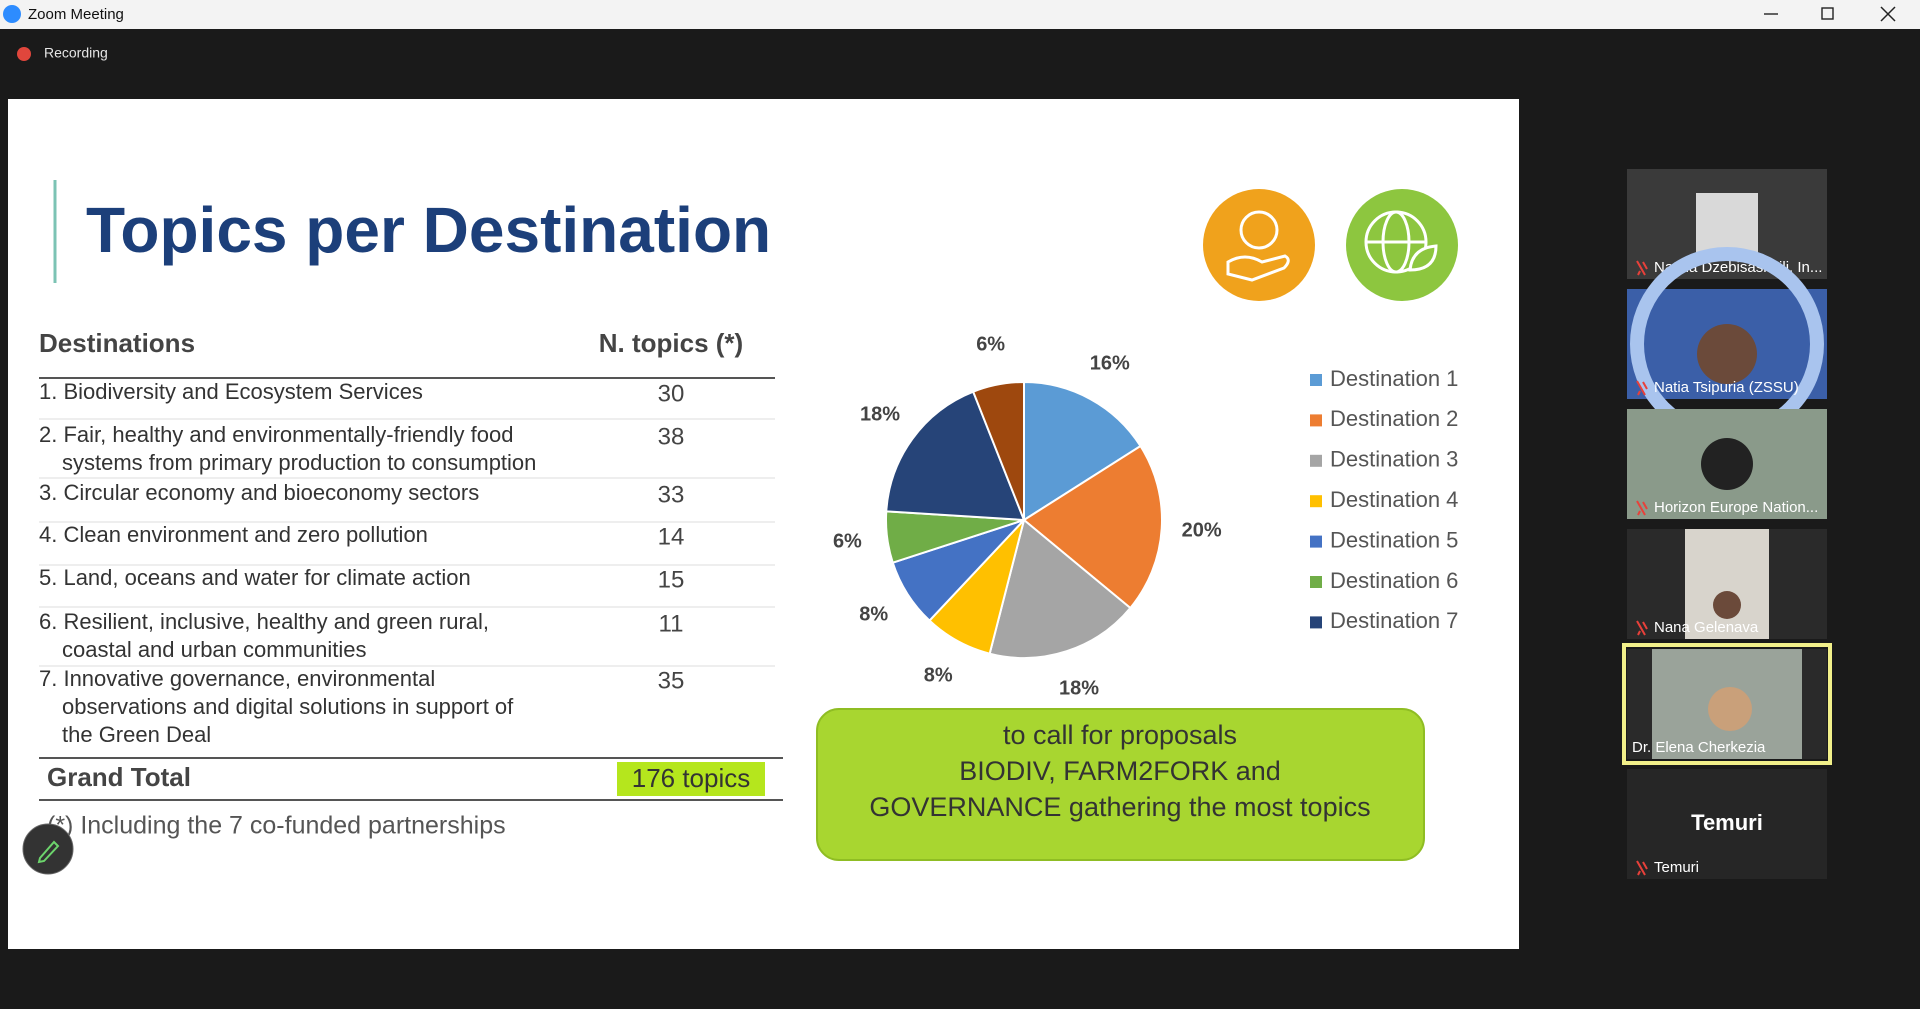 The width and height of the screenshot is (1920, 1009). I want to click on destination-name: 1. Biodiversity and Ecosystem Services, so click(231, 391).